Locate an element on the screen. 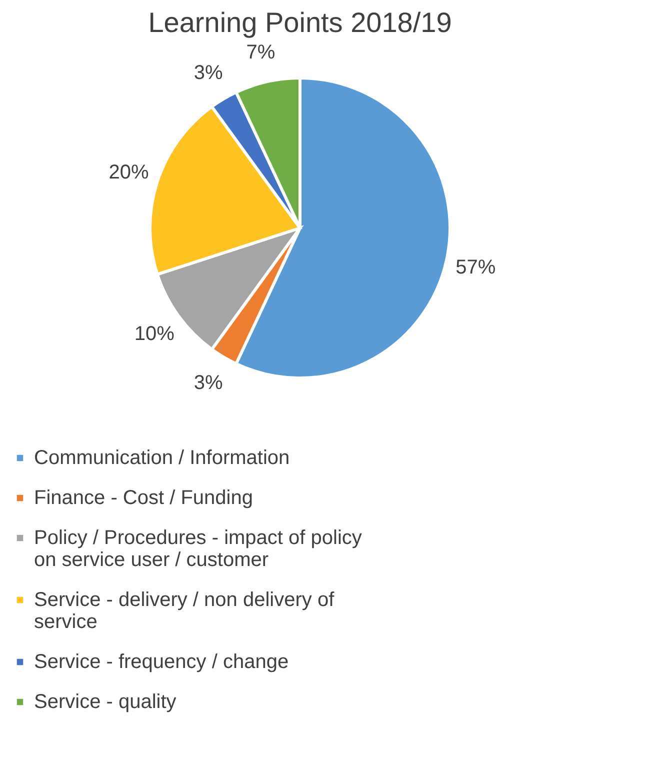 This screenshot has height=772, width=646. legend-label: Policy / Procedures - impact of policy on service user / customer is located at coordinates (198, 549).